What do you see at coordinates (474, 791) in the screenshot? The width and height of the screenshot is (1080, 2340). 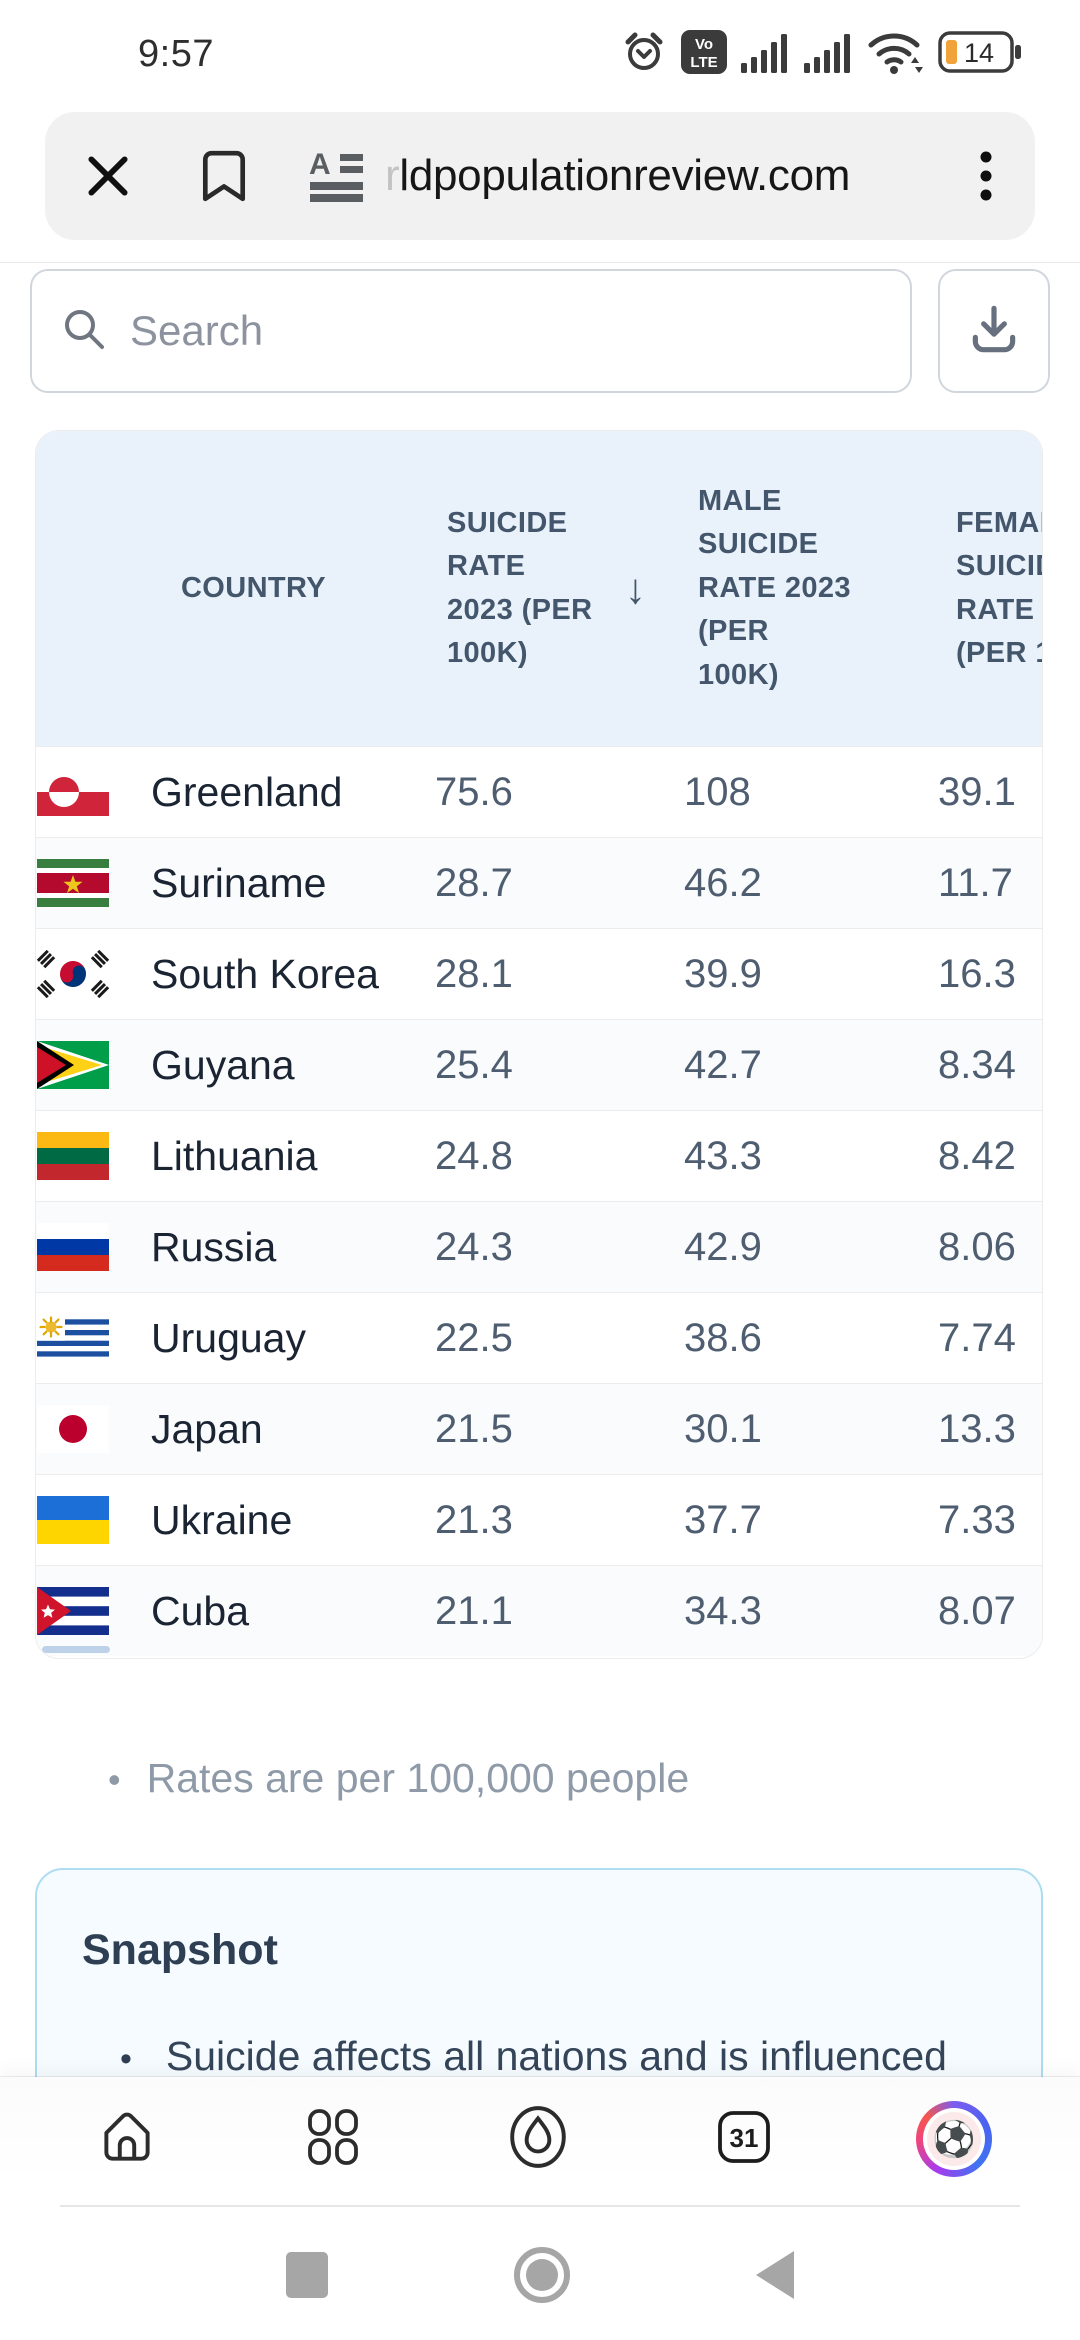 I see `suicide-rate-value: 75.6` at bounding box center [474, 791].